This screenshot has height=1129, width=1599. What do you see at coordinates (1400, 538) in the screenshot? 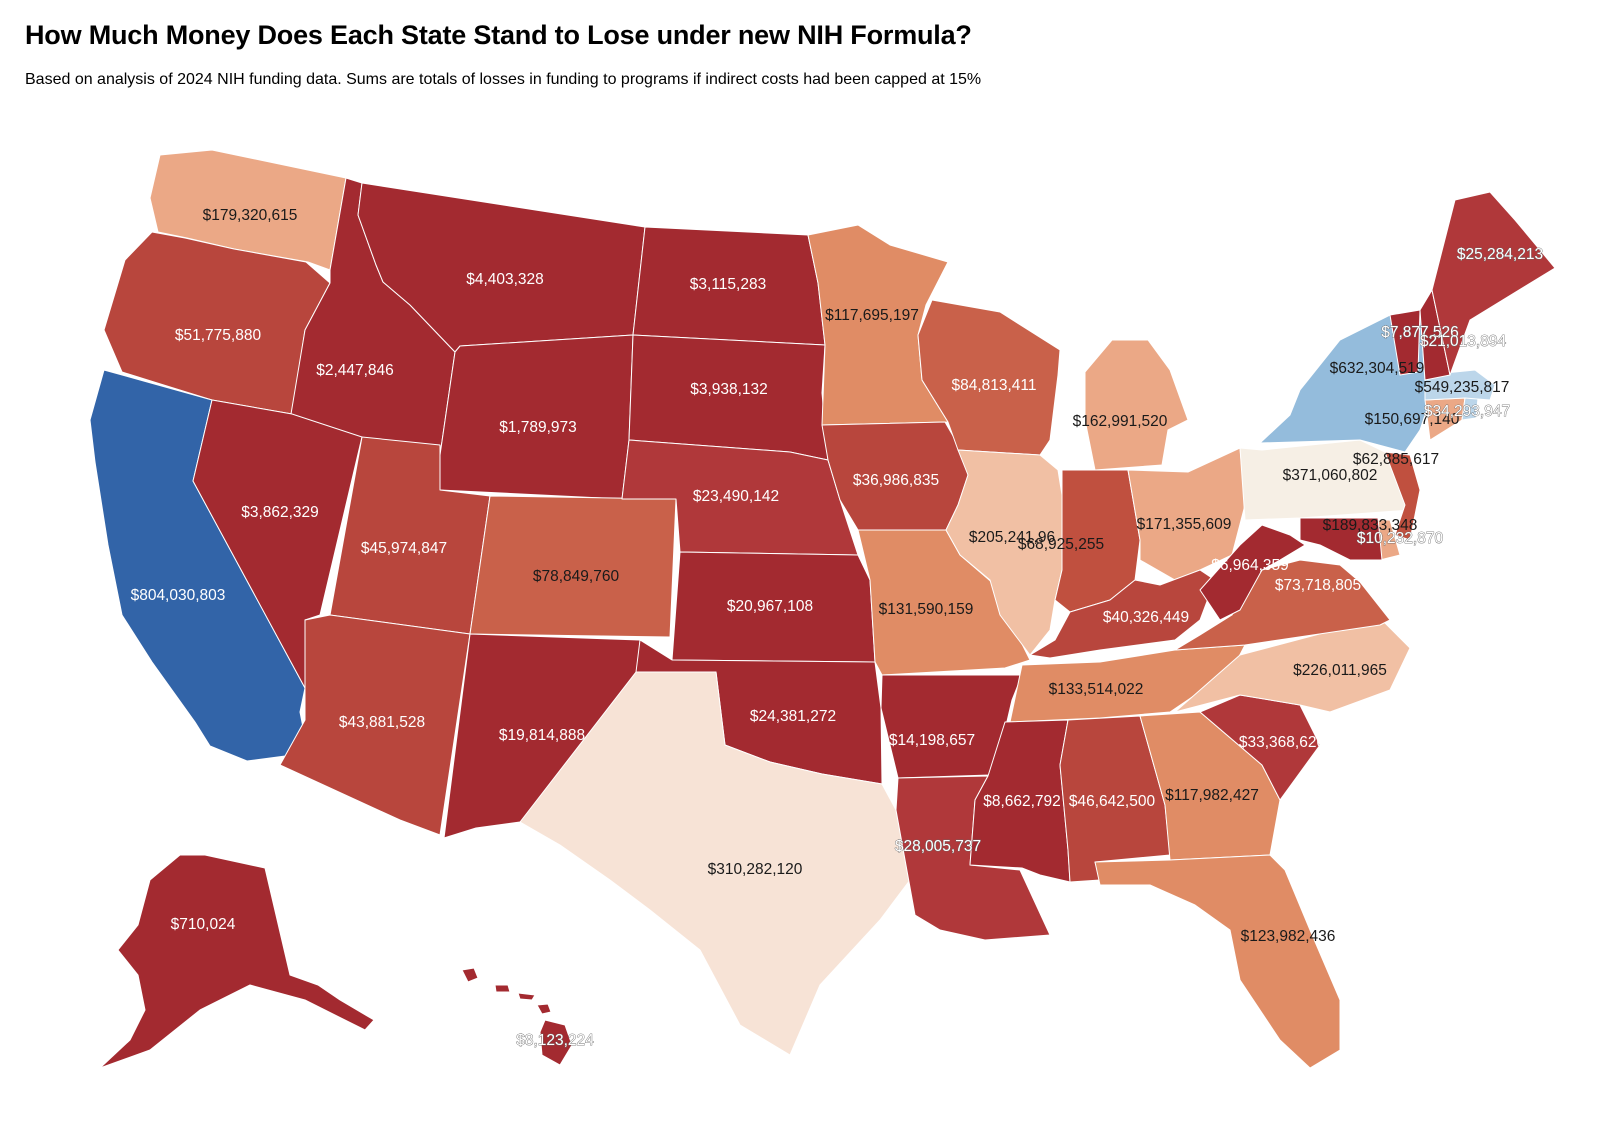
I see `state-value-label-md: $10,232,870` at bounding box center [1400, 538].